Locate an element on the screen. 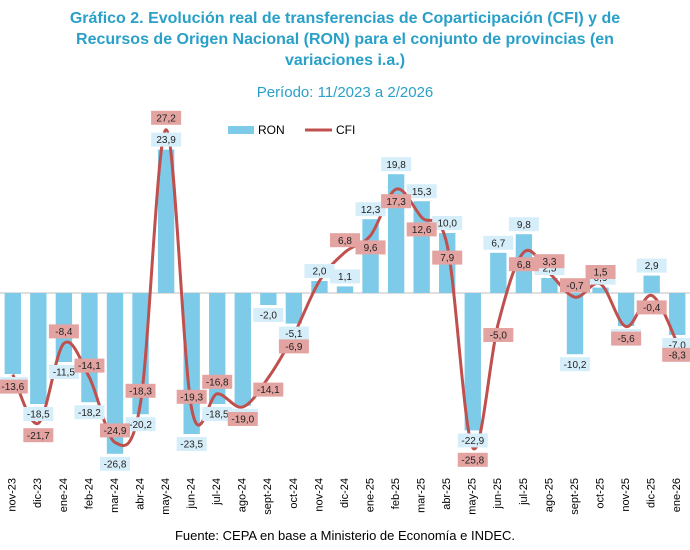 The width and height of the screenshot is (690, 550). bar-label: 9,8 is located at coordinates (524, 225).